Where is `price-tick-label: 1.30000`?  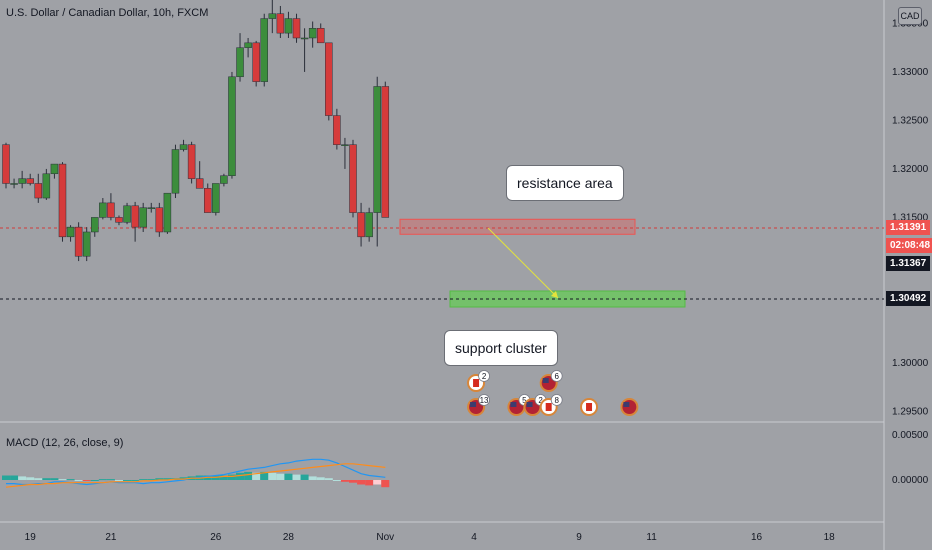 price-tick-label: 1.30000 is located at coordinates (910, 363).